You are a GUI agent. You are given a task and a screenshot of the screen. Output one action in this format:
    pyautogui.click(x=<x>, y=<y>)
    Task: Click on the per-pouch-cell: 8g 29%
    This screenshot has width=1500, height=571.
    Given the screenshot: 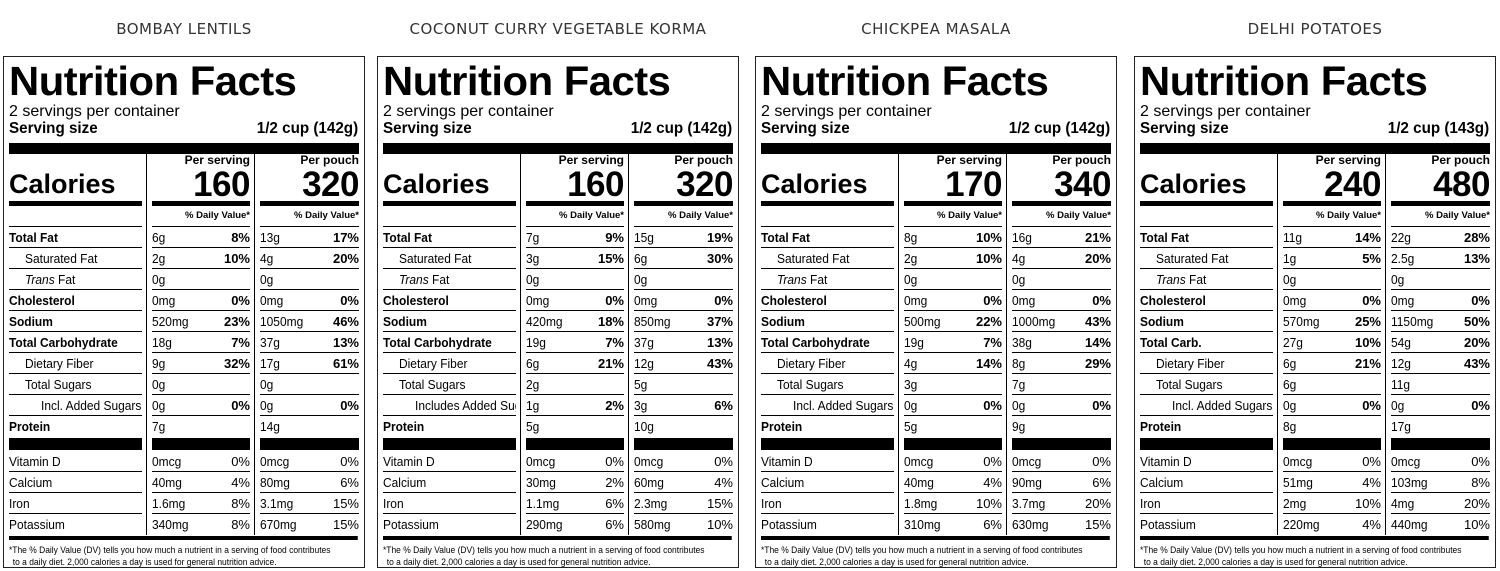 What is the action you would take?
    pyautogui.click(x=1061, y=363)
    